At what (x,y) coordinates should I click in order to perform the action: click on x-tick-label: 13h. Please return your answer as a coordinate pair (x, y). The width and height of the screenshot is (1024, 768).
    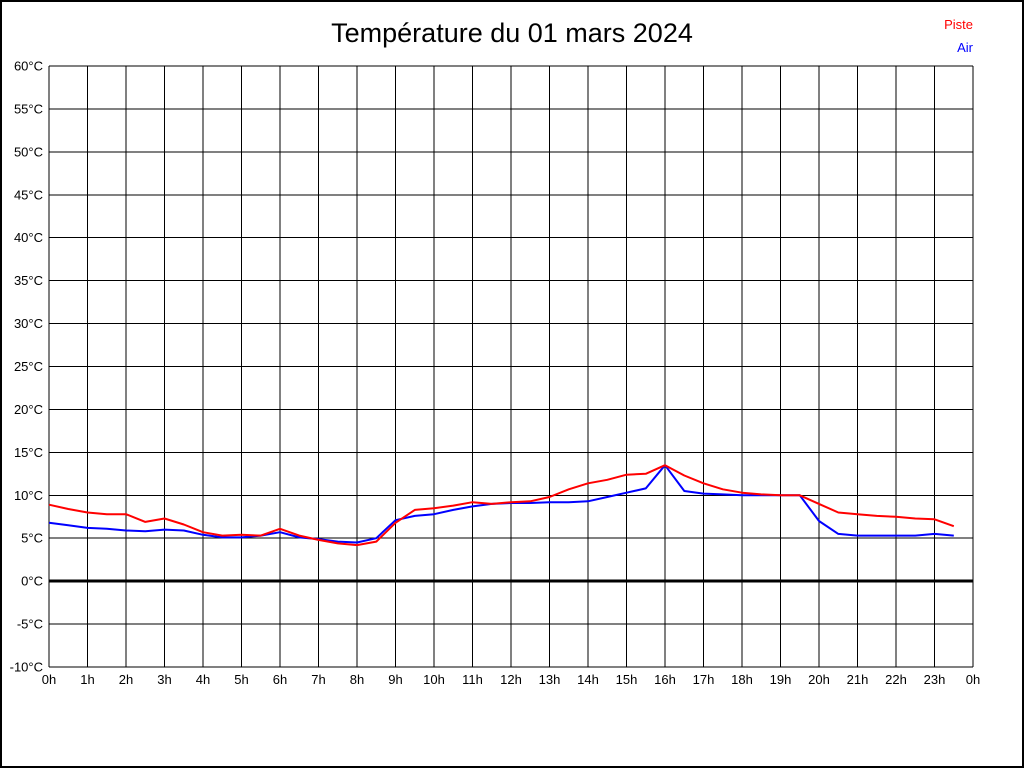
    Looking at the image, I should click on (550, 679).